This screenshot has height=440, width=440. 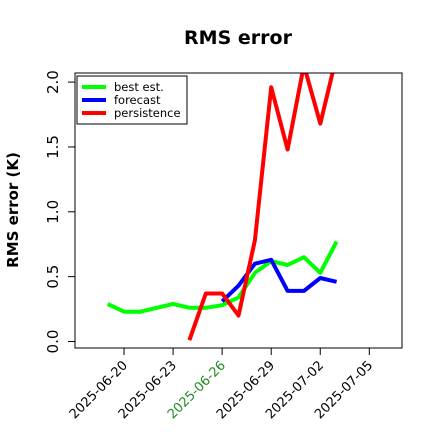 What do you see at coordinates (137, 100) in the screenshot?
I see `legend-label-forecast: forecast` at bounding box center [137, 100].